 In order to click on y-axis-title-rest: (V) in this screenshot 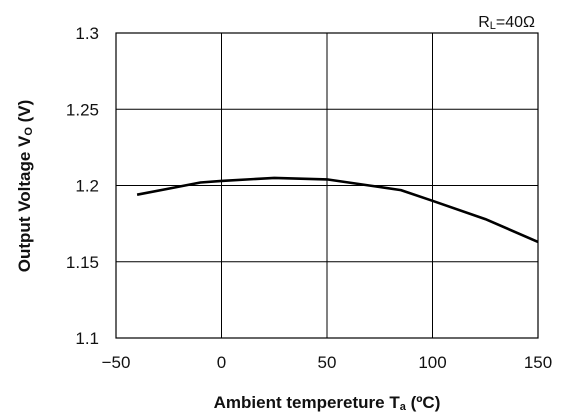, I will do `click(24, 113)`.